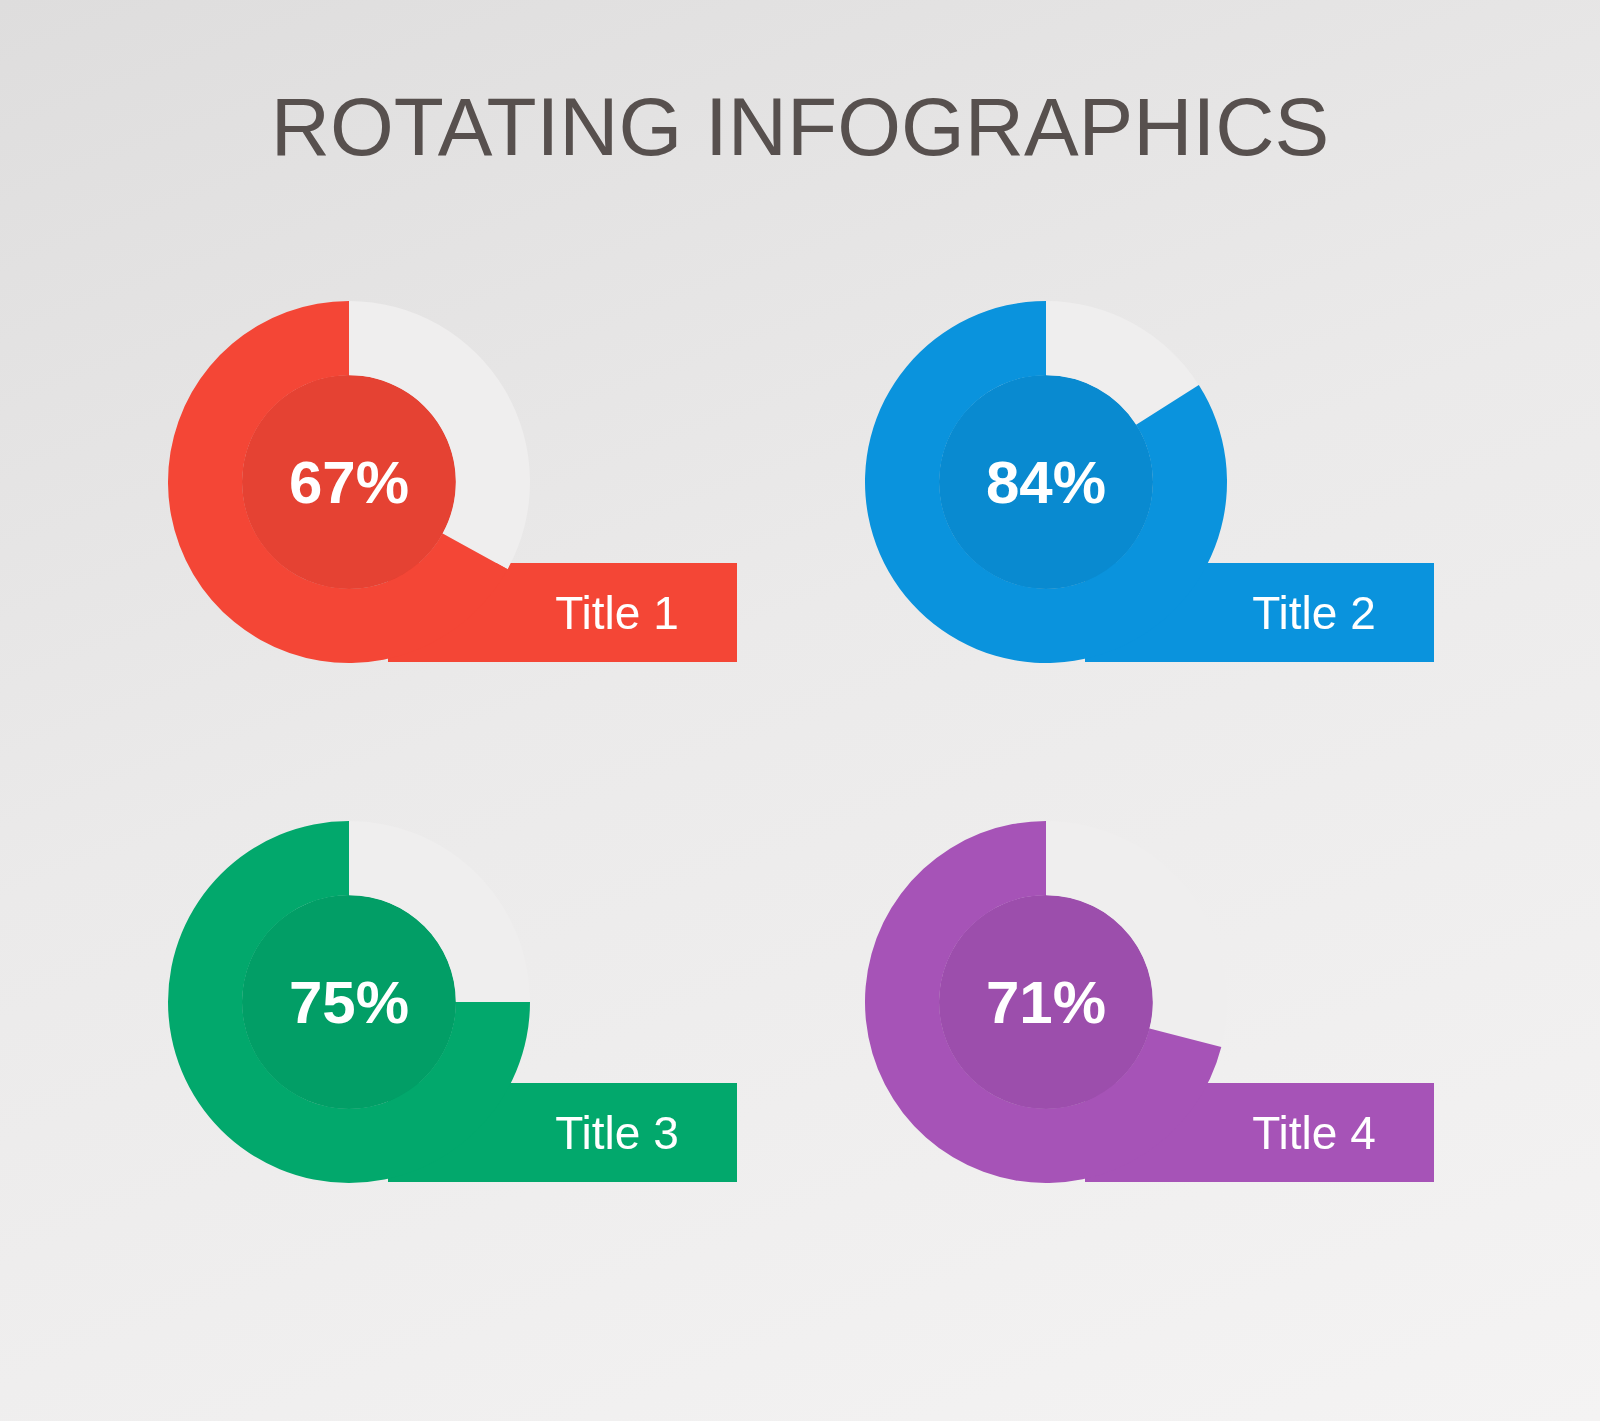  Describe the element at coordinates (1314, 1133) in the screenshot. I see `text: Title 4` at that location.